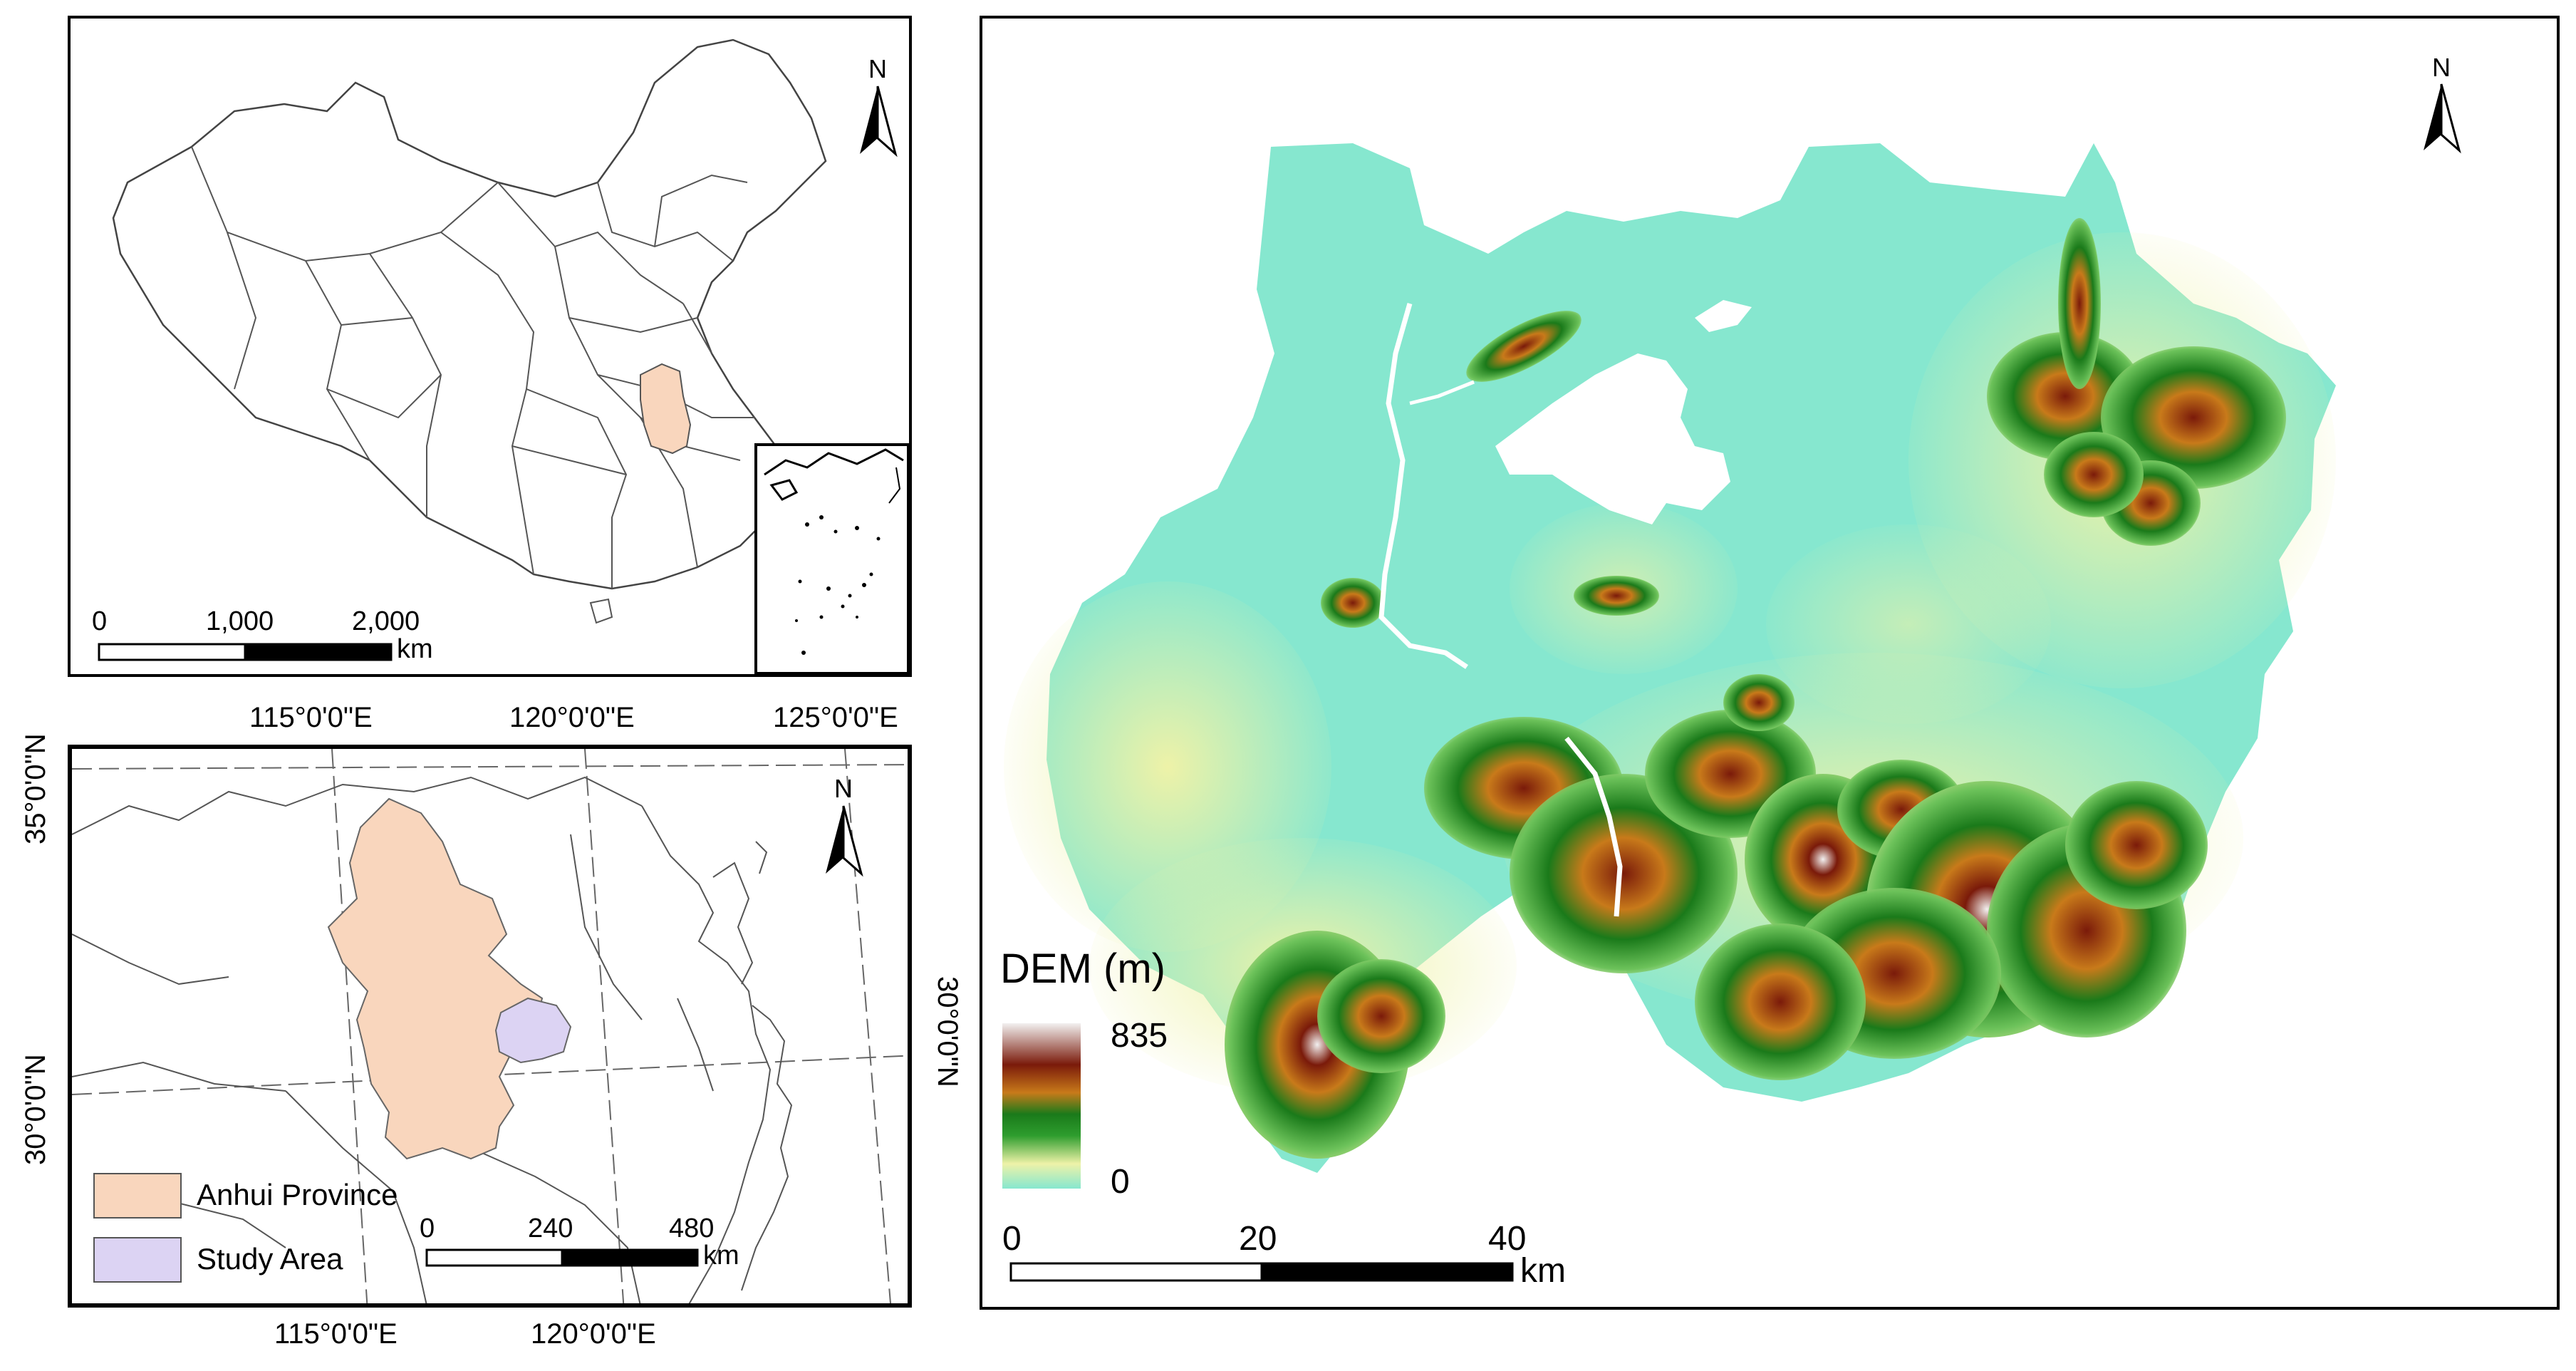 Image resolution: width=2576 pixels, height=1371 pixels. What do you see at coordinates (297, 1194) in the screenshot?
I see `legend-label-anhui: Anhui Province` at bounding box center [297, 1194].